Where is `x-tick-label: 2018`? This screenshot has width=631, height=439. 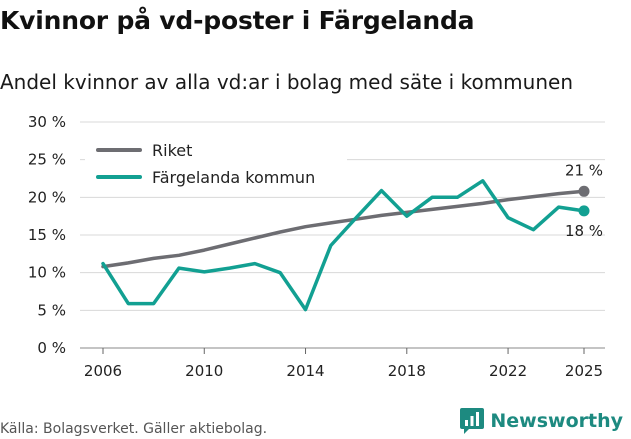 x-tick-label: 2018 is located at coordinates (407, 371).